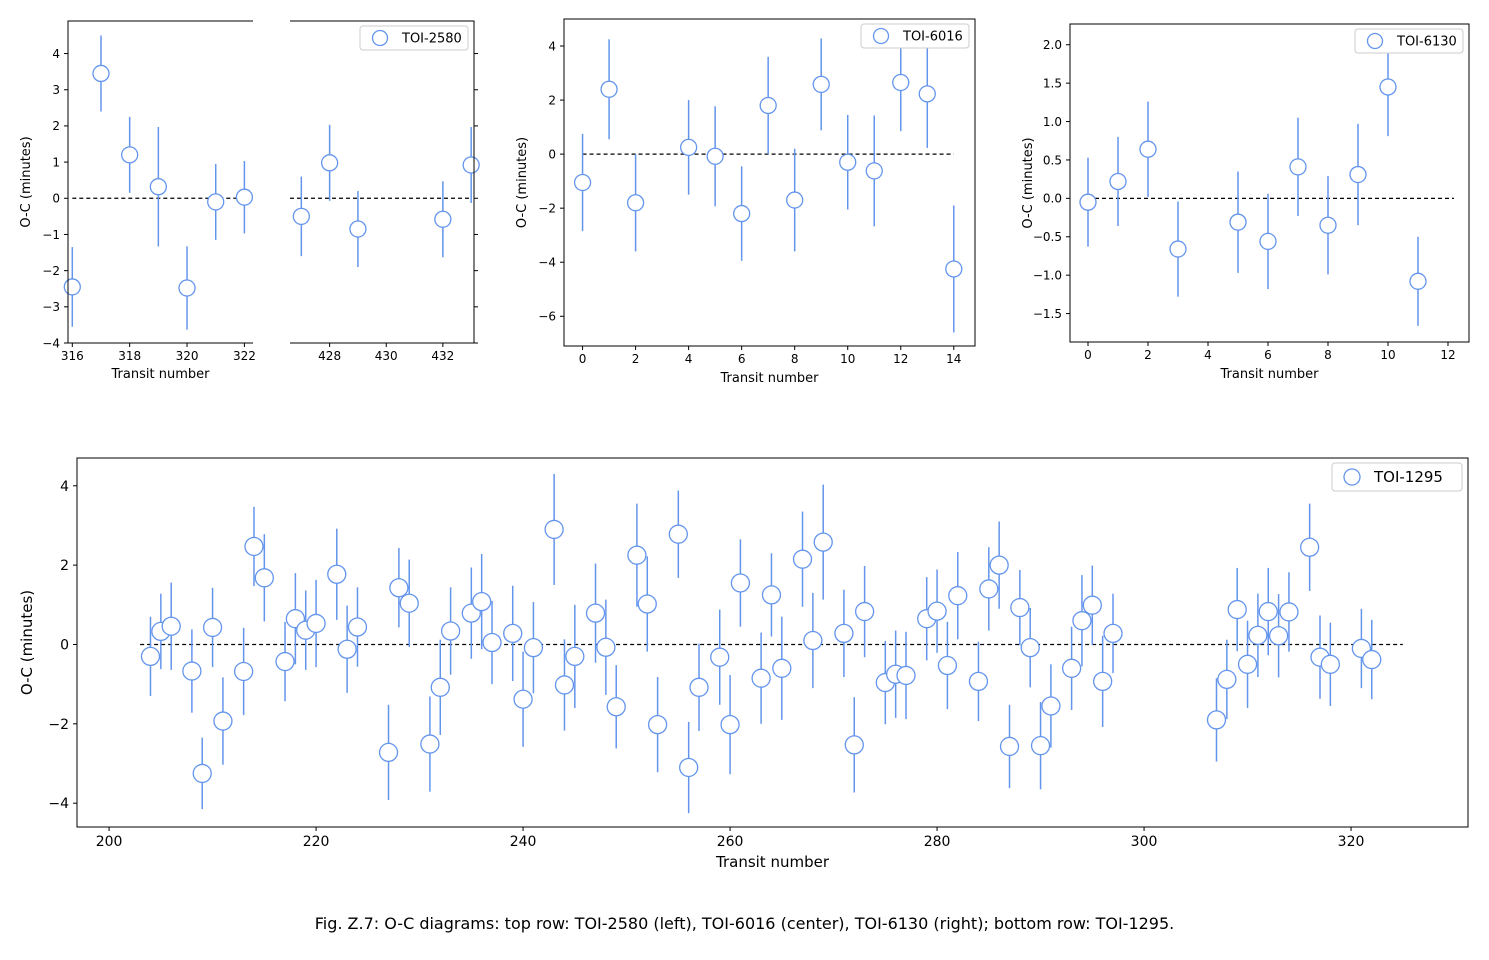 The height and width of the screenshot is (960, 1489). I want to click on x-tick-label: 428, so click(329, 356).